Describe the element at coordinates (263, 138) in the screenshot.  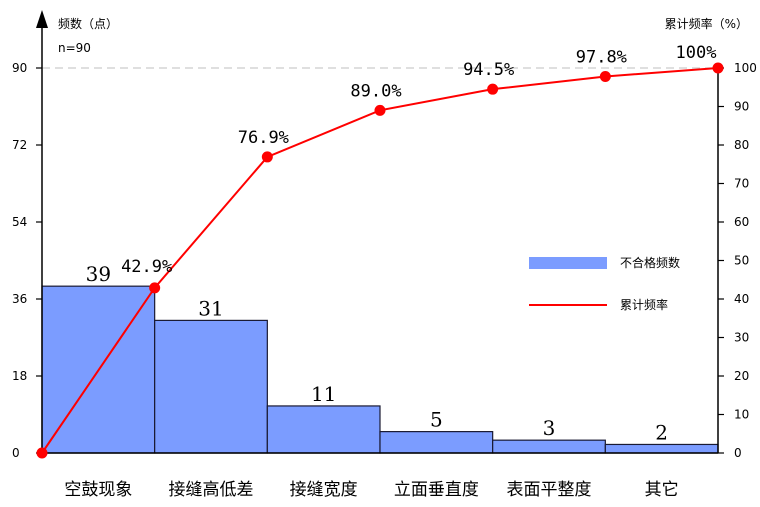
I see `cumulative-label-2: 76.9%` at that location.